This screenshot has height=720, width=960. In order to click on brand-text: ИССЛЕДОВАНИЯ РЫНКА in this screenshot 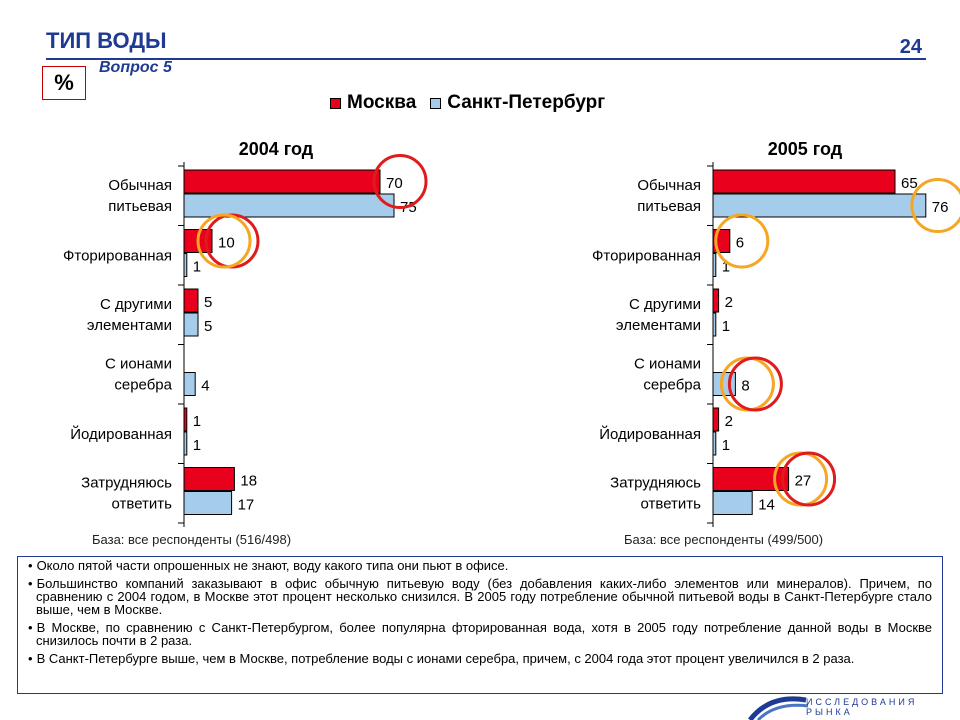, I will do `click(862, 707)`.